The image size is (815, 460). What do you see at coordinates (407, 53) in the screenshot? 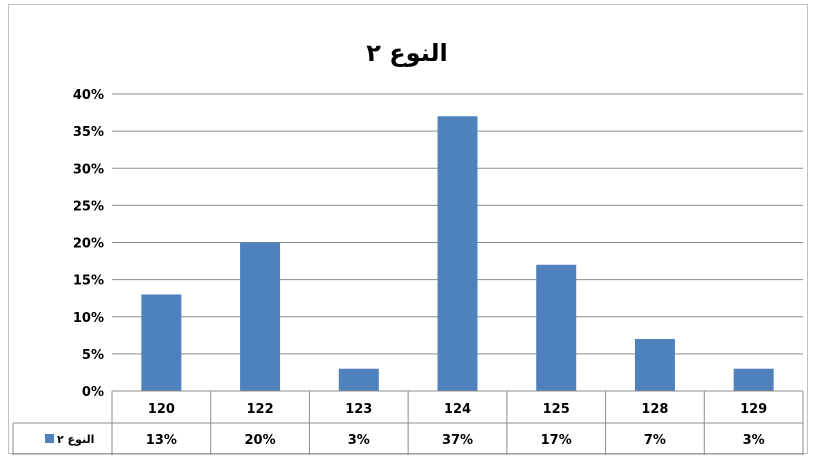
I see `chart-title: النوع ٢` at bounding box center [407, 53].